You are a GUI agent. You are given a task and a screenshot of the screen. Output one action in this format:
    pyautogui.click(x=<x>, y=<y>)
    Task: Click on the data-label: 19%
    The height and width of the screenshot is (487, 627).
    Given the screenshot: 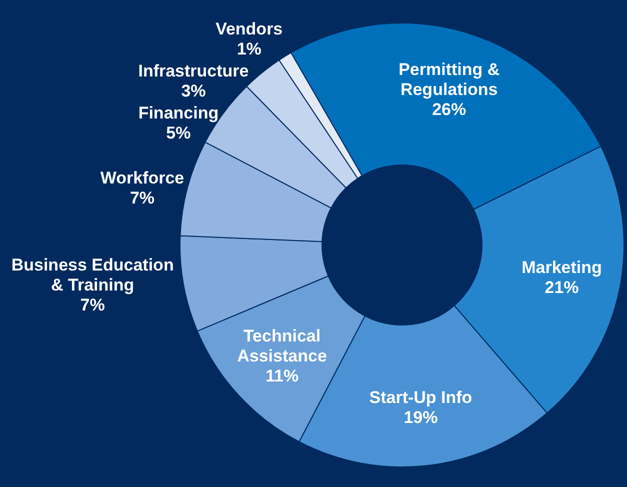 What is the action you would take?
    pyautogui.click(x=421, y=416)
    